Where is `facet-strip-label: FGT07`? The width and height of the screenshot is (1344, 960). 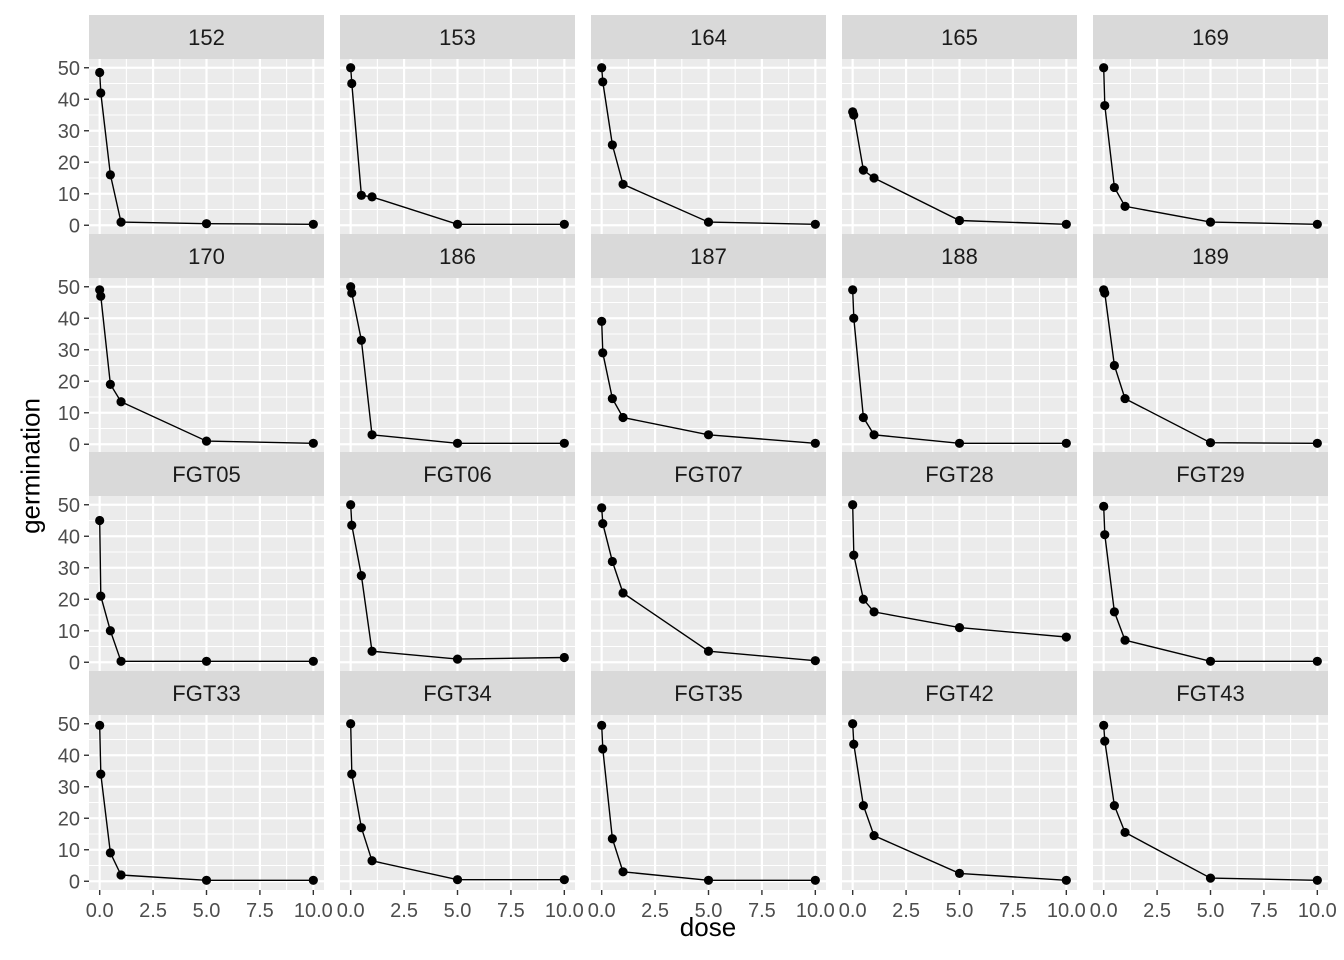
facet-strip-label: FGT07 is located at coordinates (708, 474).